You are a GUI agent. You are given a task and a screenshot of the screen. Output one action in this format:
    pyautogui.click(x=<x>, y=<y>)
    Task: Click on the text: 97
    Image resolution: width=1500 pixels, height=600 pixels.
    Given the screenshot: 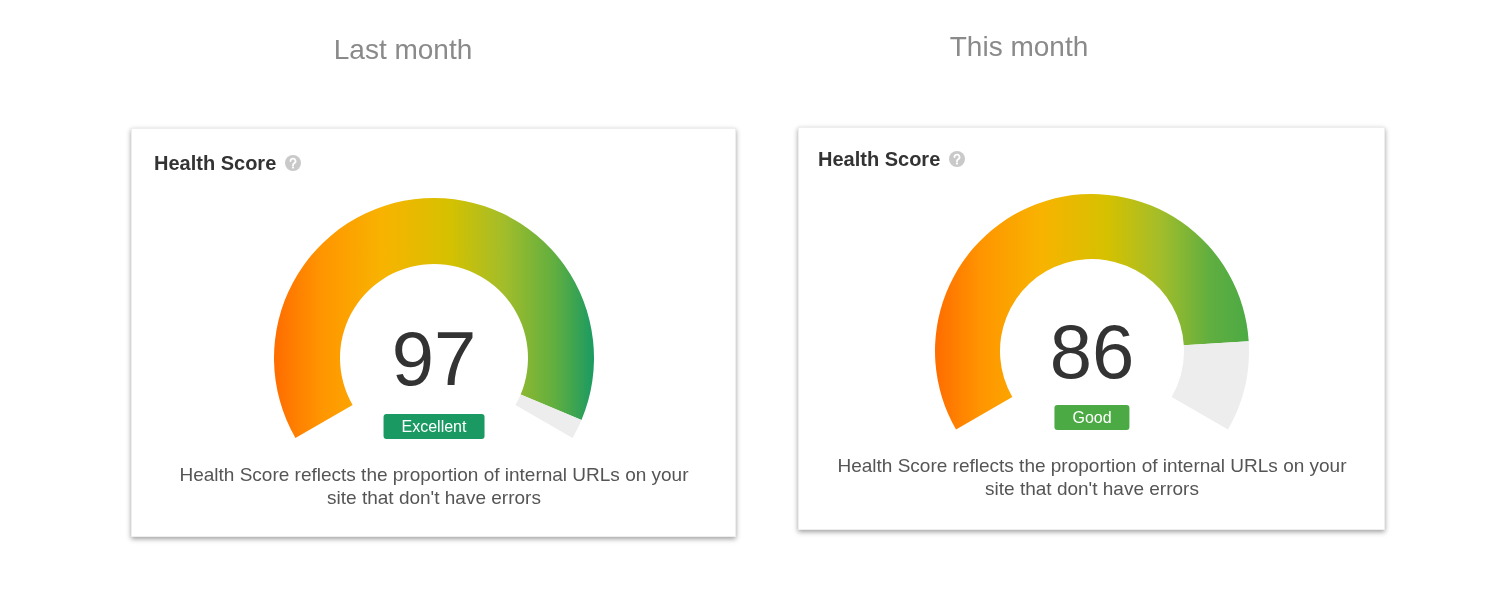 What is the action you would take?
    pyautogui.click(x=434, y=358)
    